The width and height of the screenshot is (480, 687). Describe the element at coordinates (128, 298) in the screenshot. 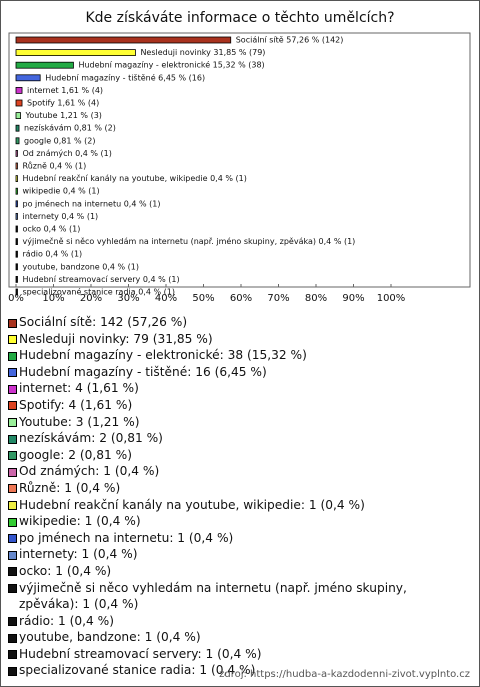

I see `x-tick-label: 30%` at that location.